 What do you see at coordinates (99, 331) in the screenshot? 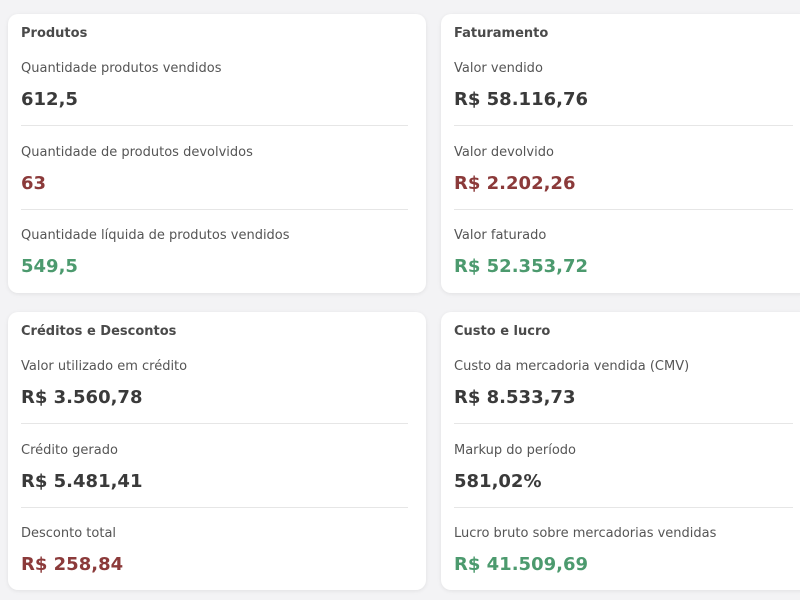
I see `card-title: Créditos e Descontos` at bounding box center [99, 331].